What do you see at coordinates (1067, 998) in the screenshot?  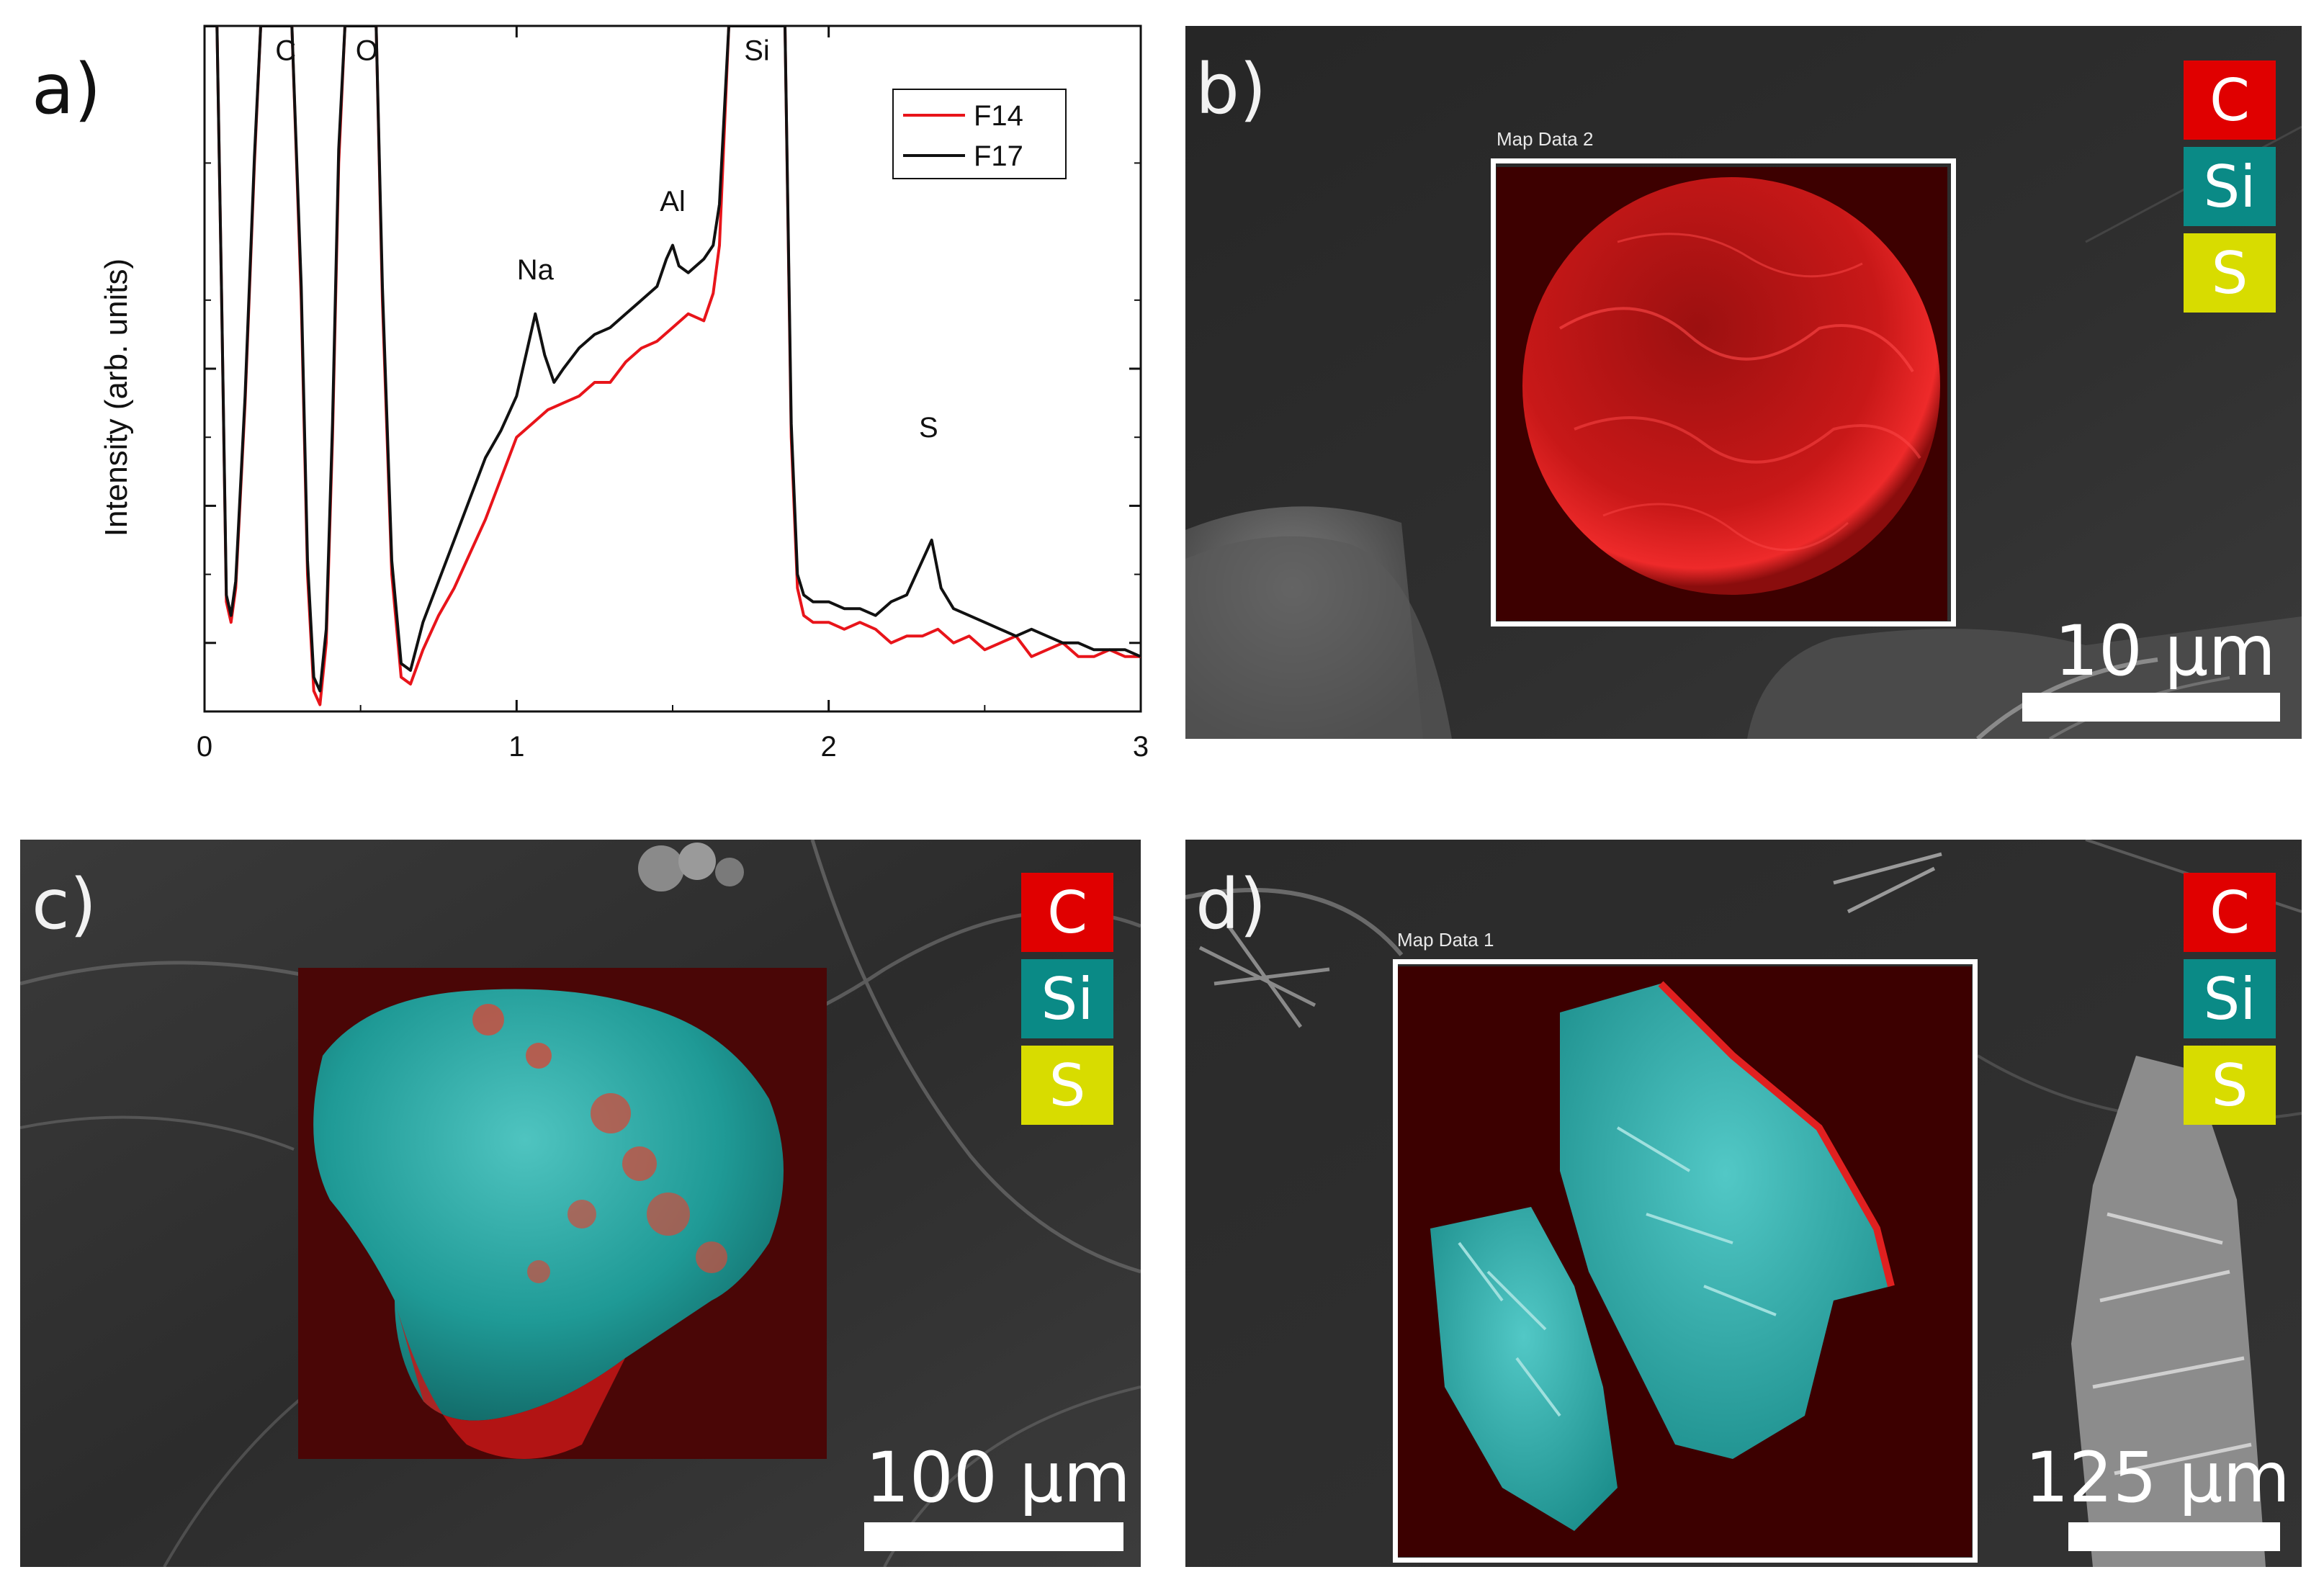 I see `panel-c-legend-si: Si` at bounding box center [1067, 998].